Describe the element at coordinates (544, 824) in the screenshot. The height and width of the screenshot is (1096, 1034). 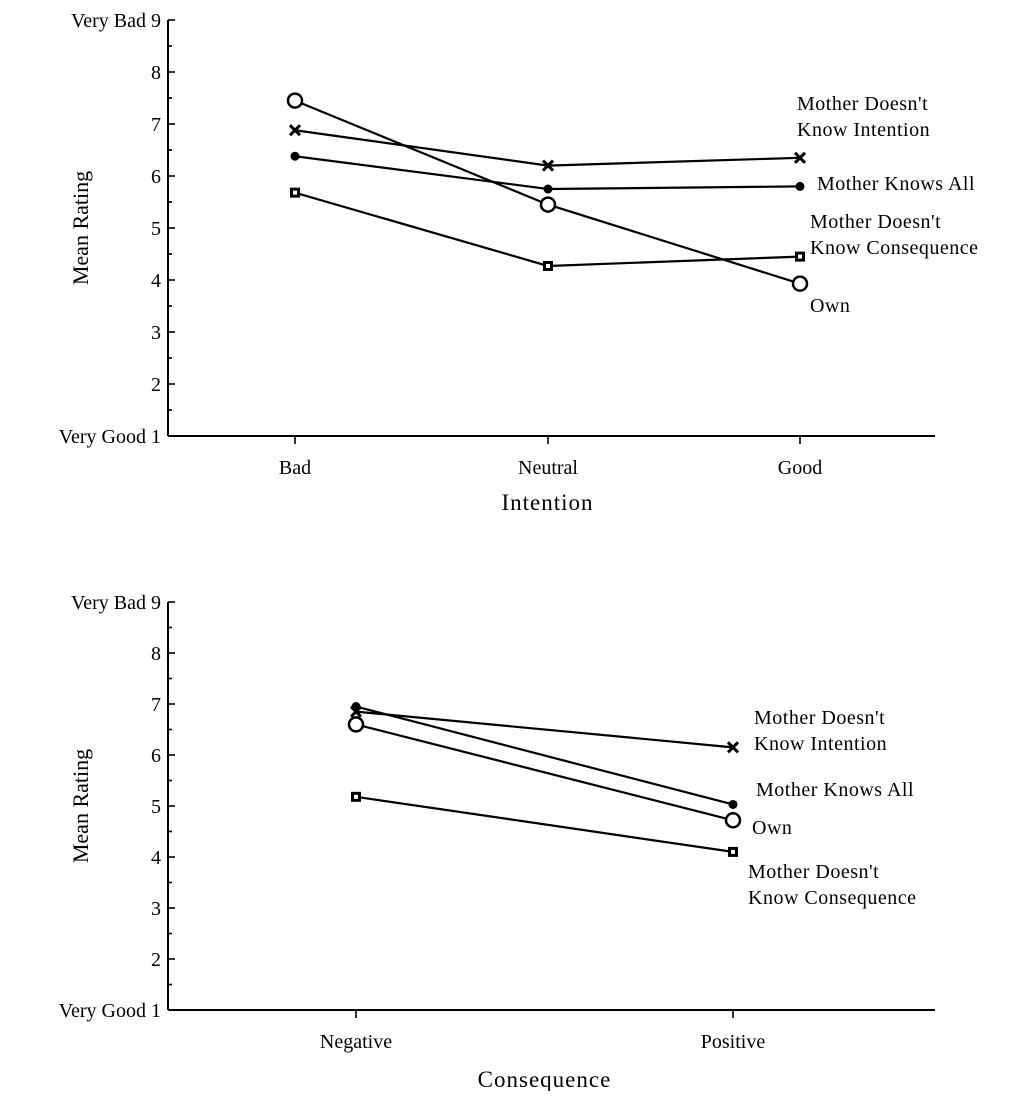
I see `series-line-square` at that location.